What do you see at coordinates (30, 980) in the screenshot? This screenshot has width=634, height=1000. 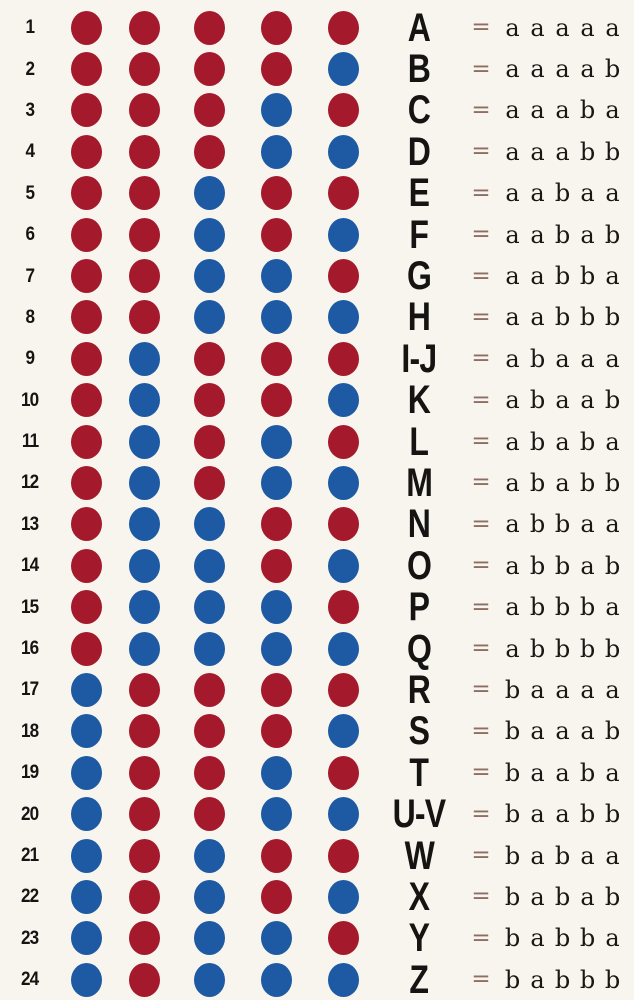 I see `row-number: 24` at bounding box center [30, 980].